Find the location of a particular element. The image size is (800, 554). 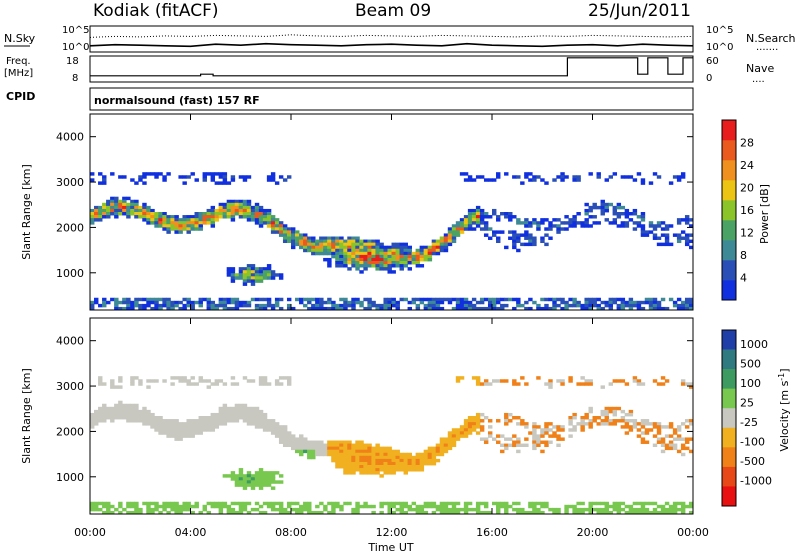

velocity-colorbar-label-main: Velocity [m s is located at coordinates (784, 415).